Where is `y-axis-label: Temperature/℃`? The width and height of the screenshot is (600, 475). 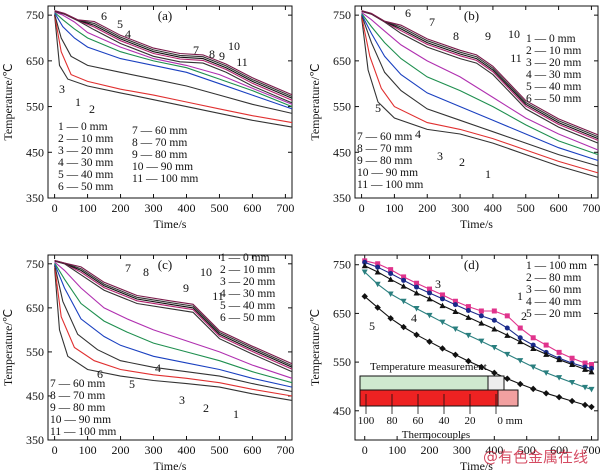 y-axis-label: Temperature/℃ is located at coordinates (8, 347).